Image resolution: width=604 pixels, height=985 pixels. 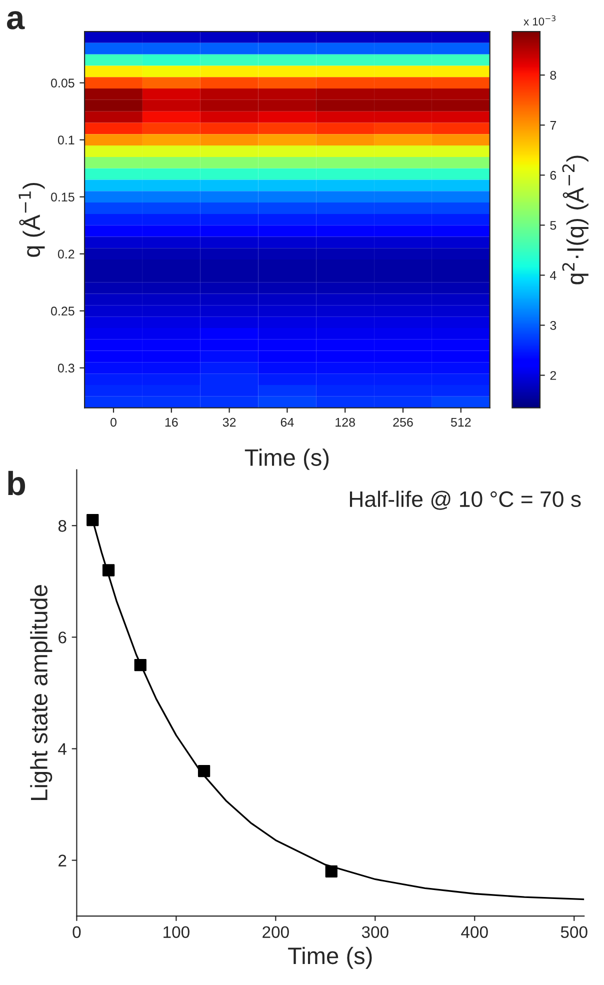 I want to click on color-bar-label: 4, so click(x=553, y=275).